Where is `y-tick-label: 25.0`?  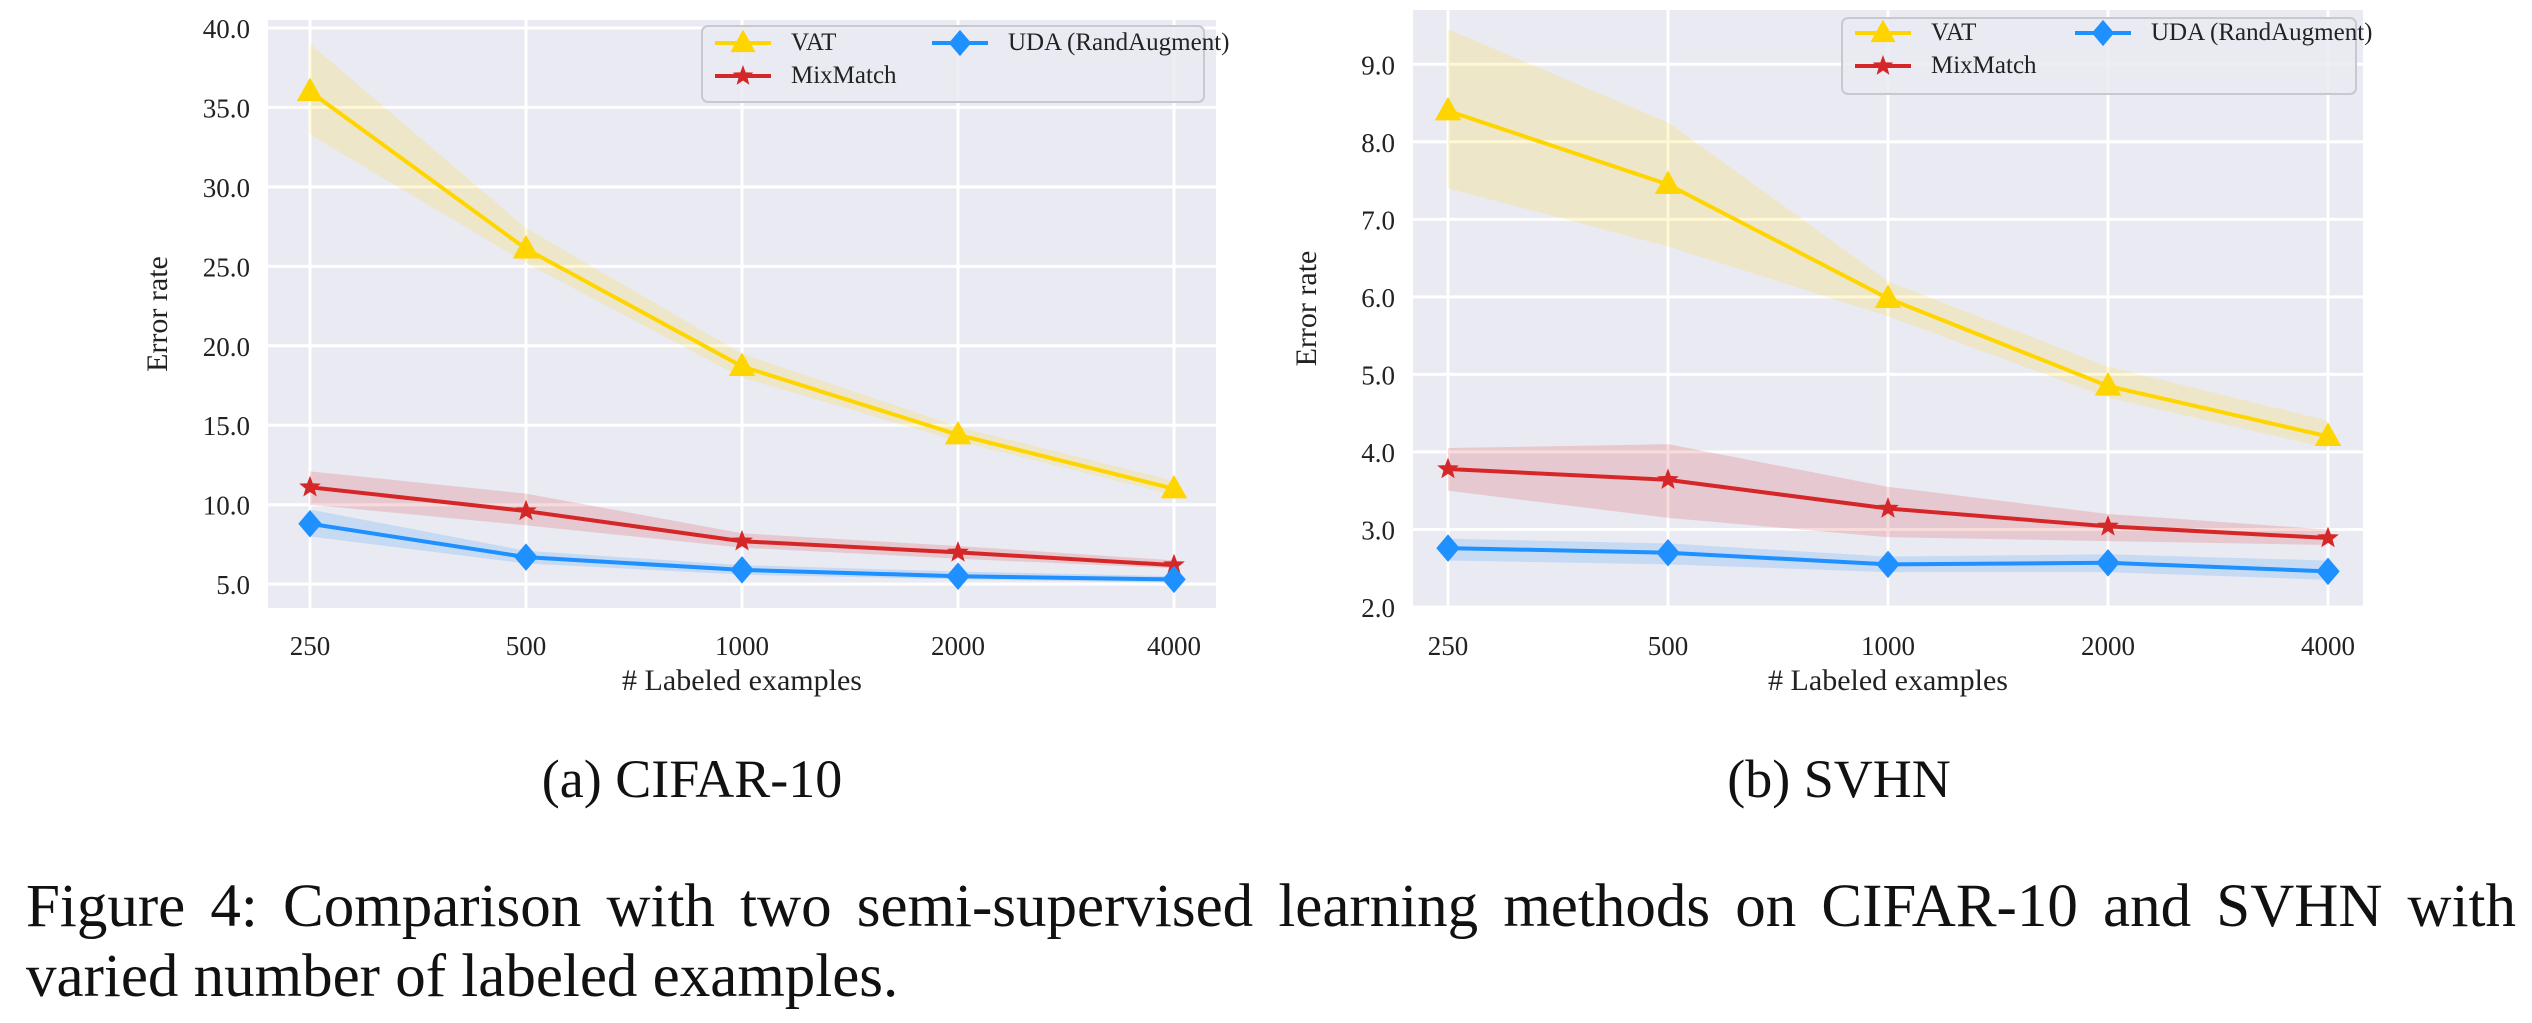 y-tick-label: 25.0 is located at coordinates (226, 267).